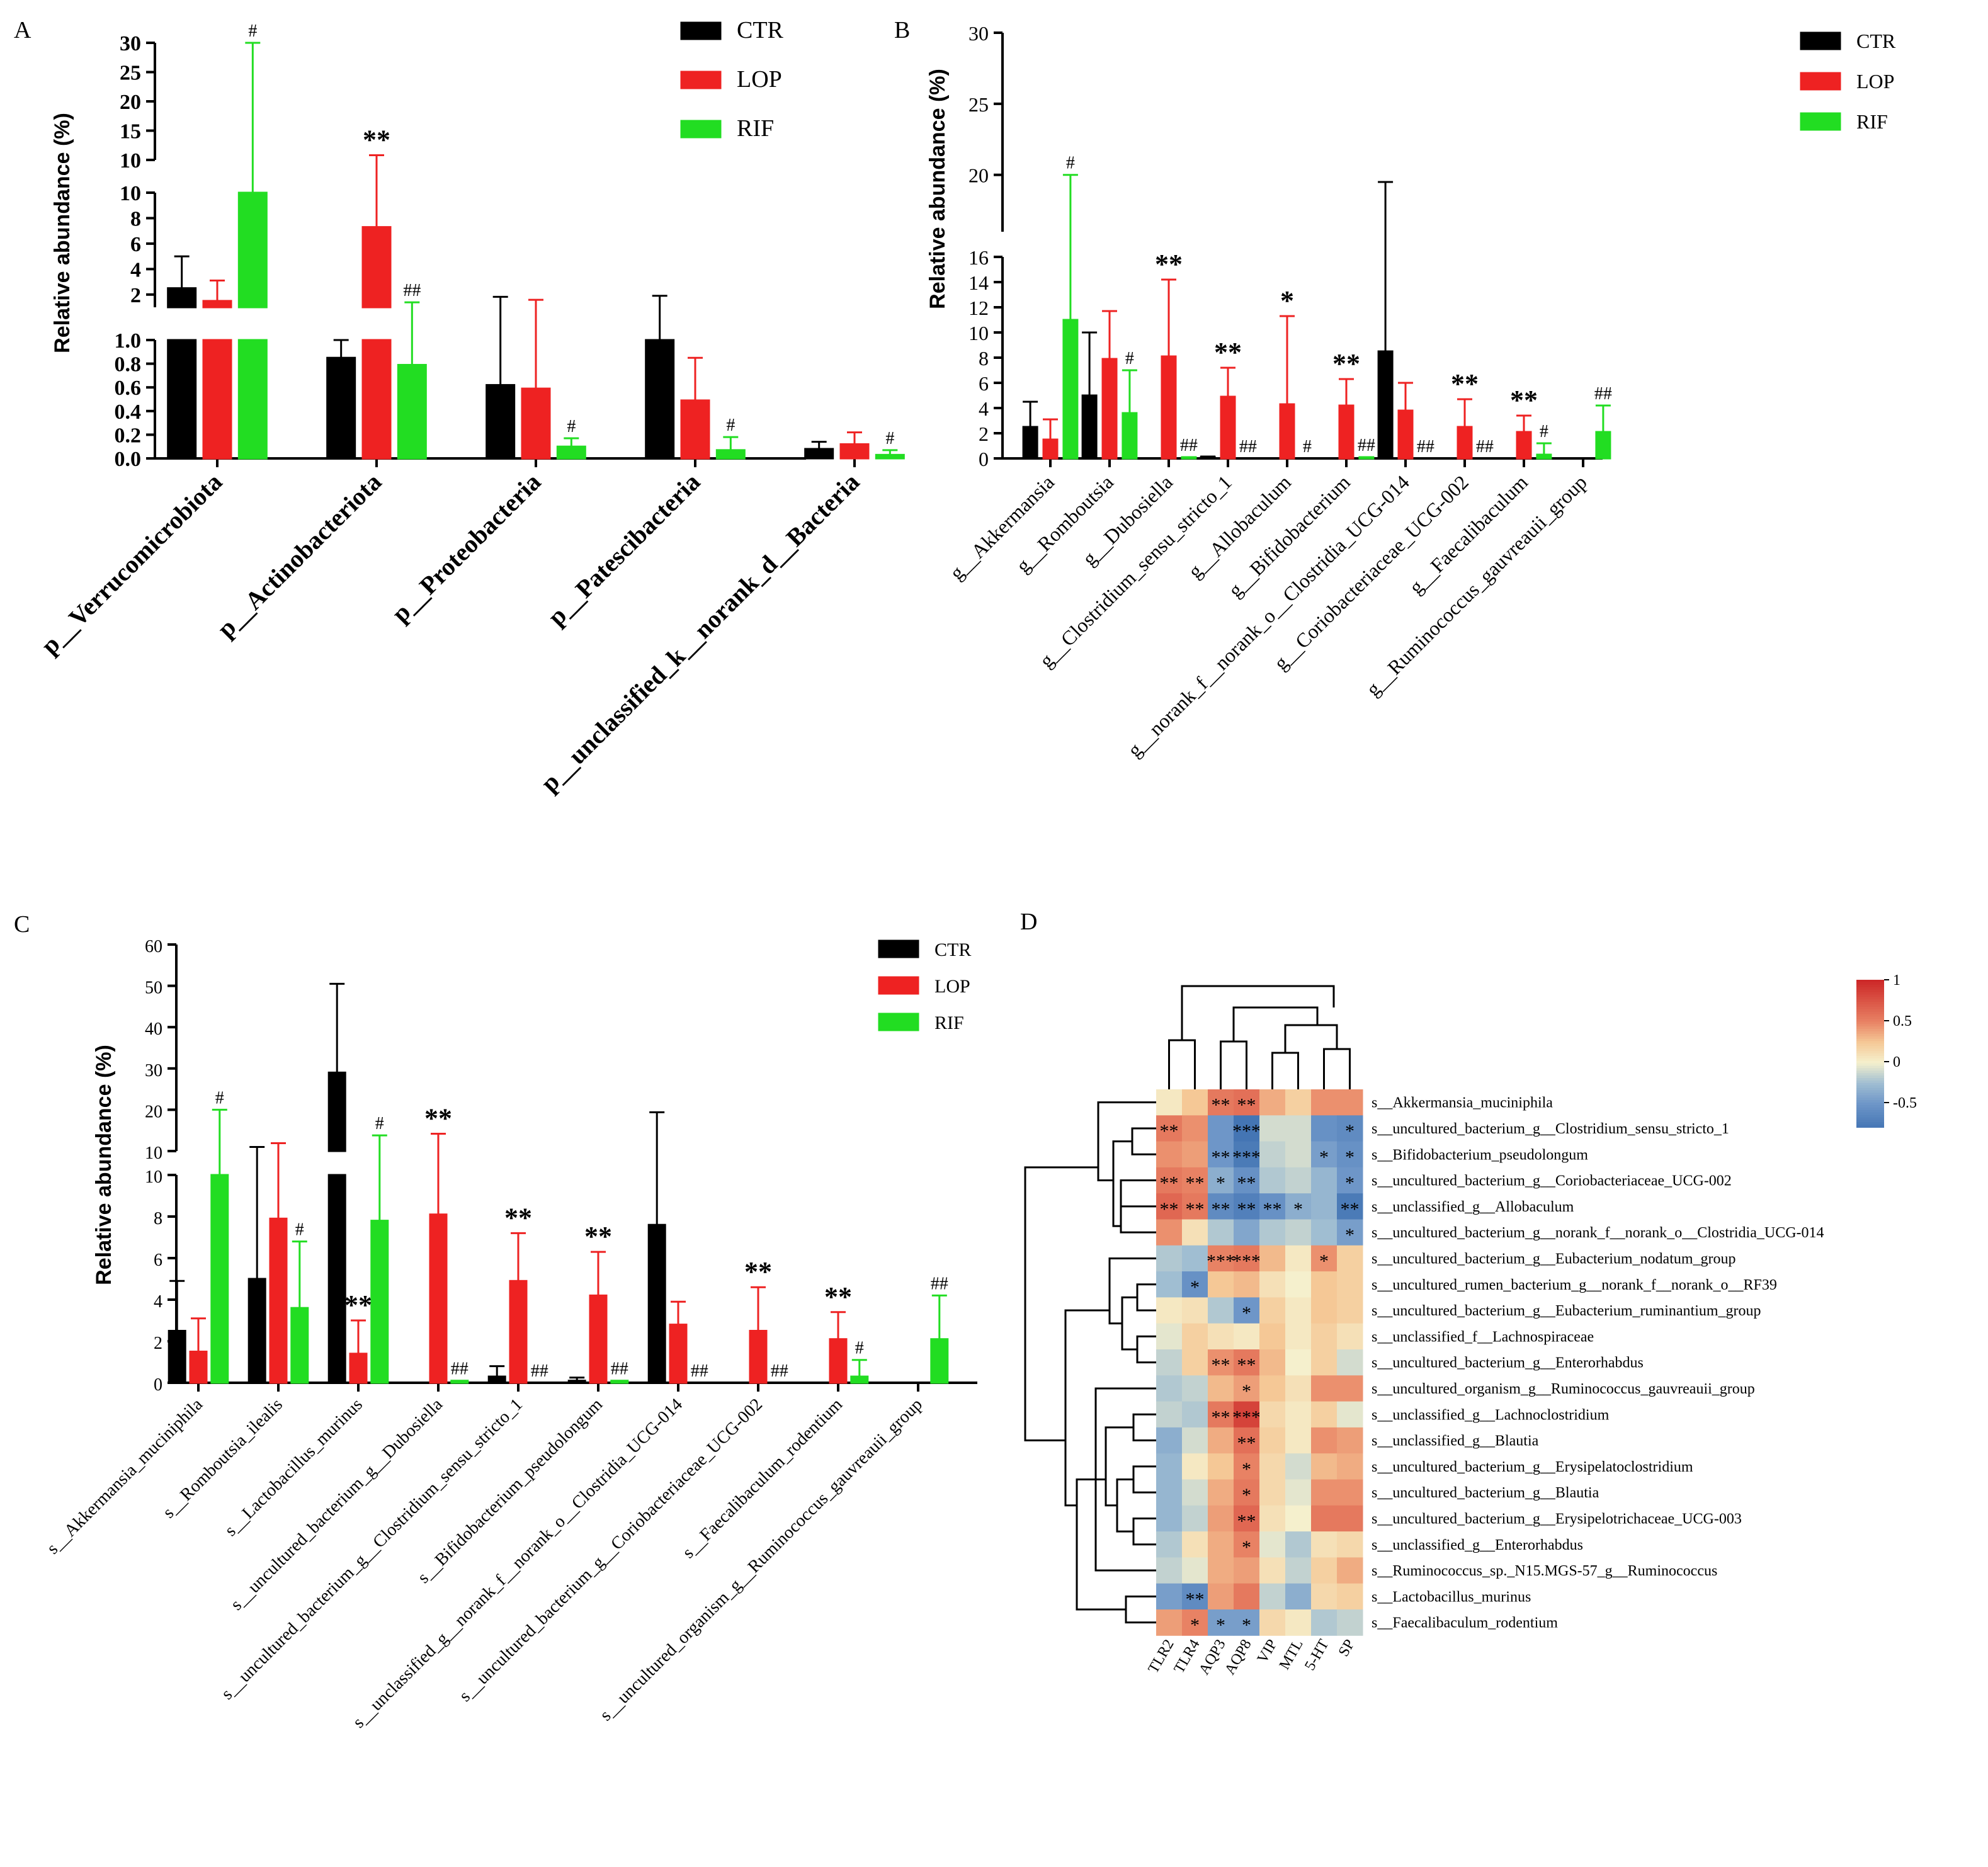 Image resolution: width=1988 pixels, height=1867 pixels. What do you see at coordinates (154, 1029) in the screenshot?
I see `y-tick-label: 40` at bounding box center [154, 1029].